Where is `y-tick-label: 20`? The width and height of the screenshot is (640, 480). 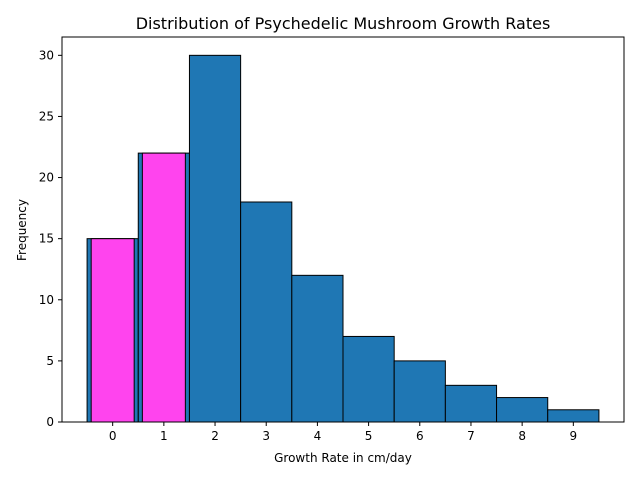
y-tick-label: 20 is located at coordinates (46, 178).